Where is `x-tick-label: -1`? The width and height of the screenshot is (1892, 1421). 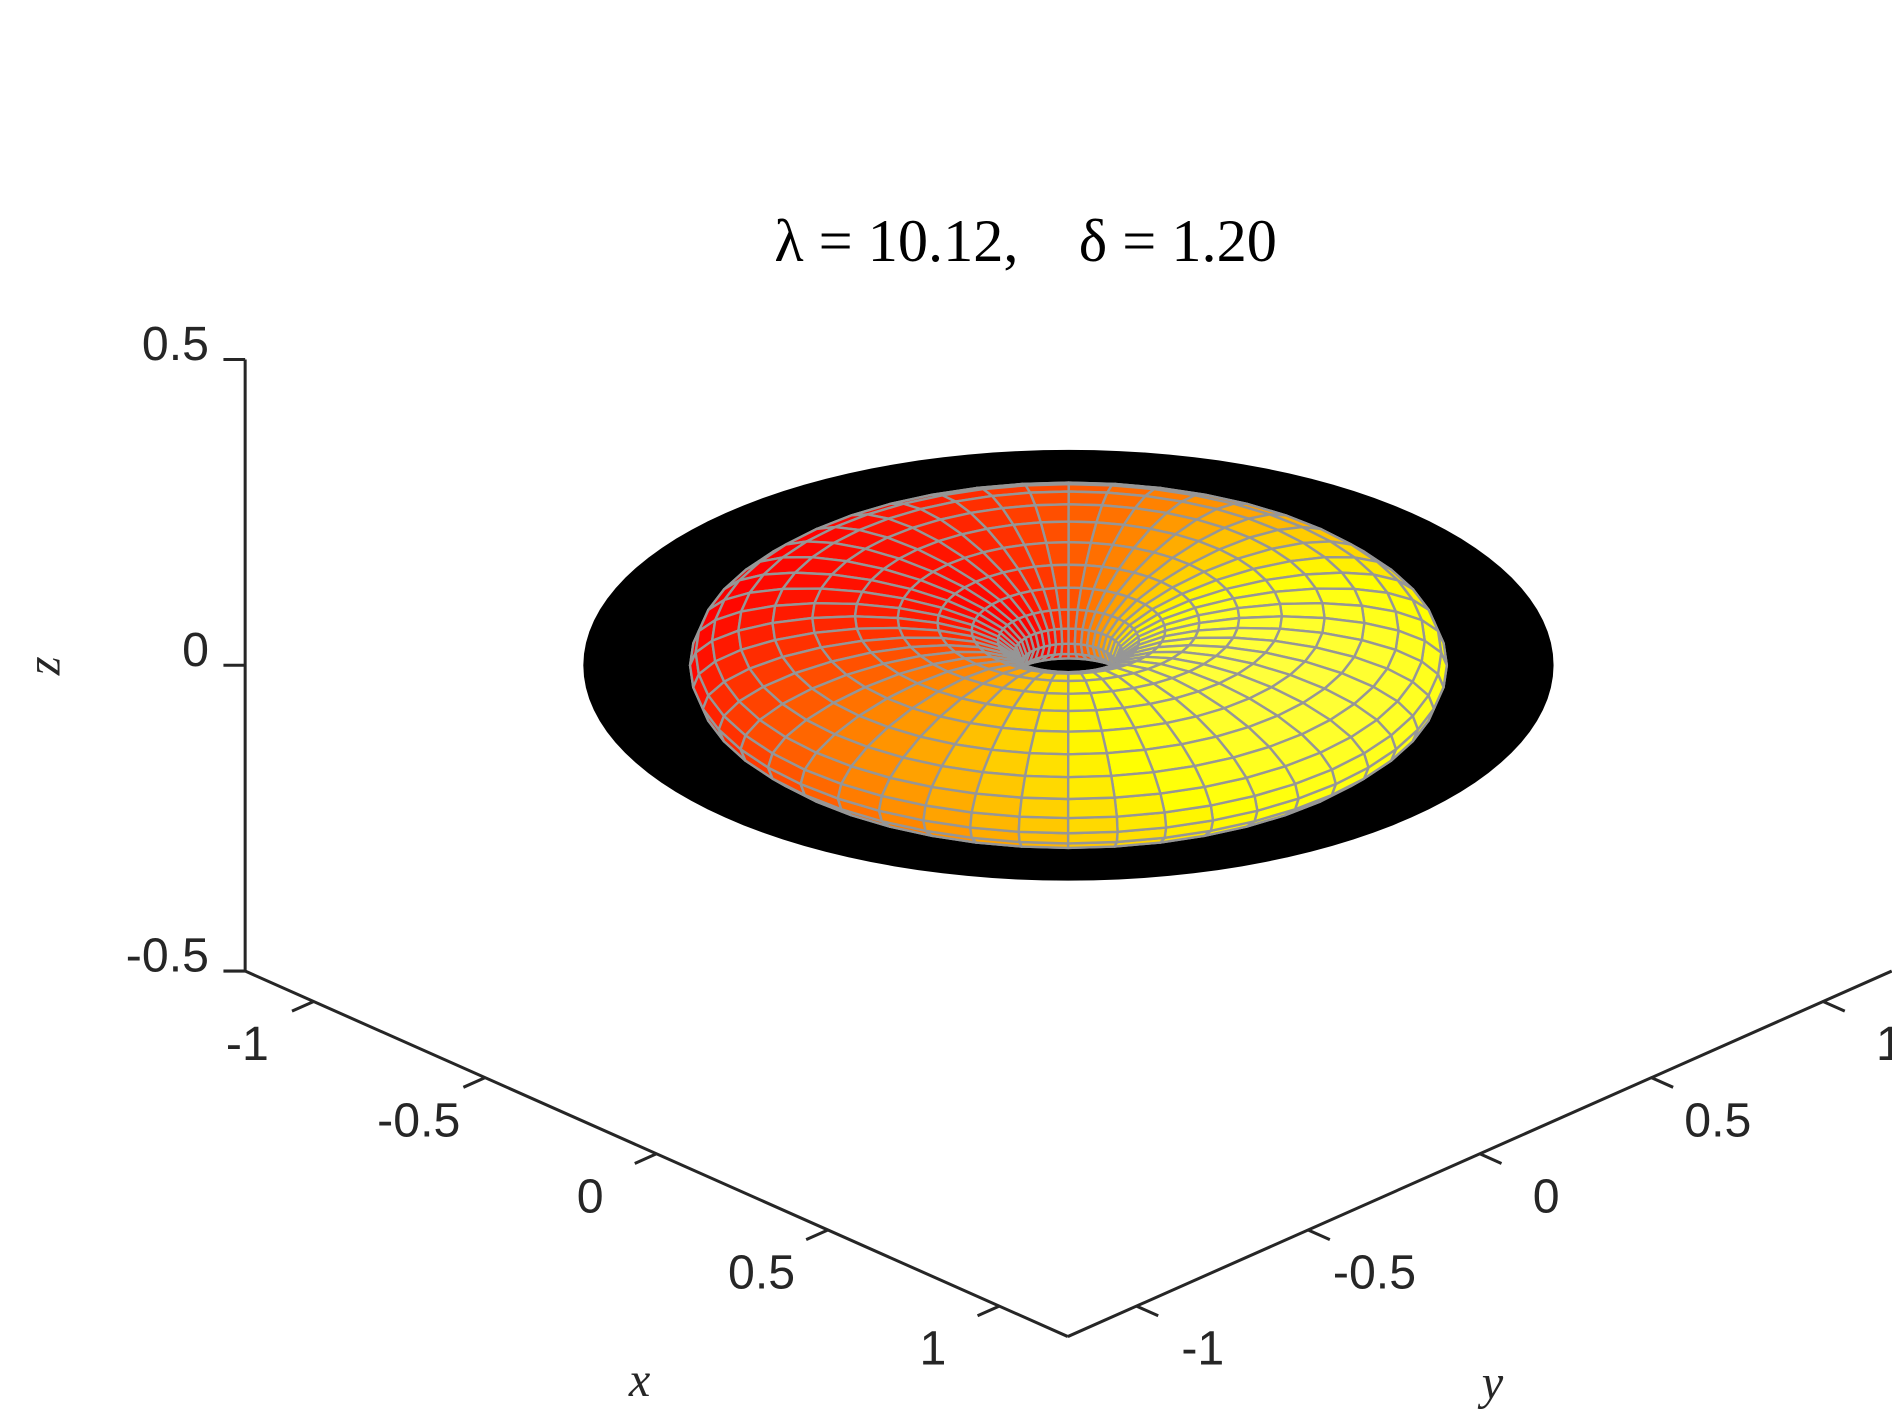 x-tick-label: -1 is located at coordinates (247, 1044).